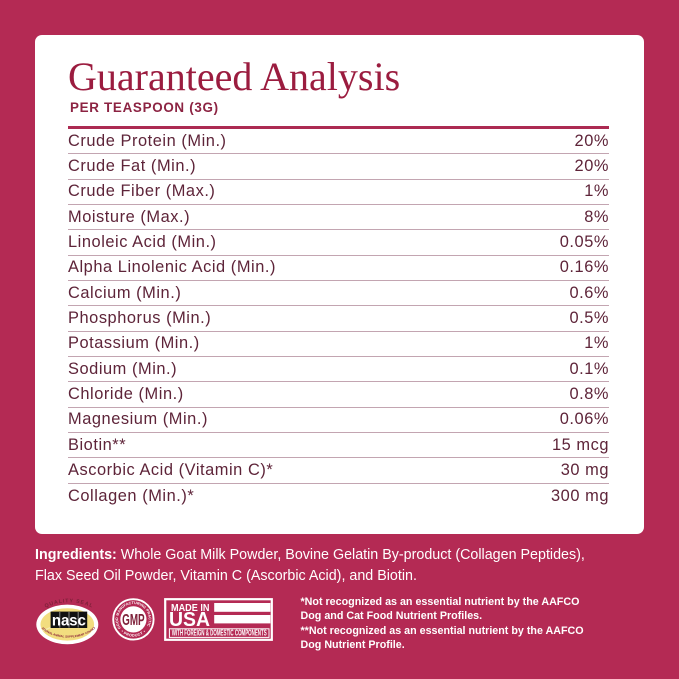 The image size is (679, 679). Describe the element at coordinates (69, 603) in the screenshot. I see `svg-text: QUALITY SEAL` at that location.